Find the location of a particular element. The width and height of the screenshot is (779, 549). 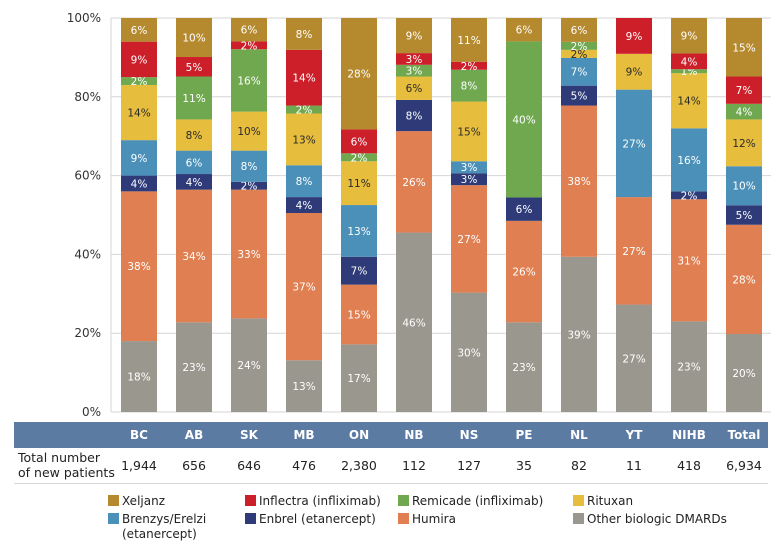

data-label: 7% is located at coordinates (744, 91).